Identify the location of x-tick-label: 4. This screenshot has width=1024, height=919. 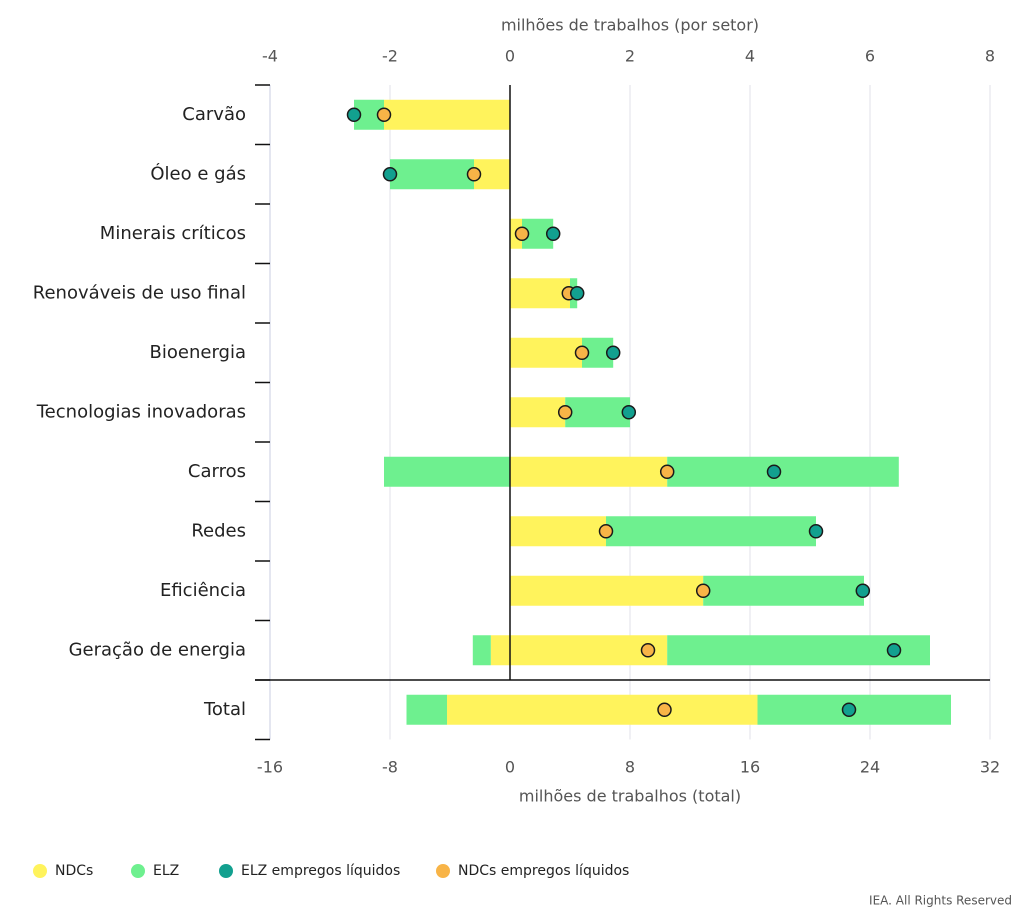
(750, 56).